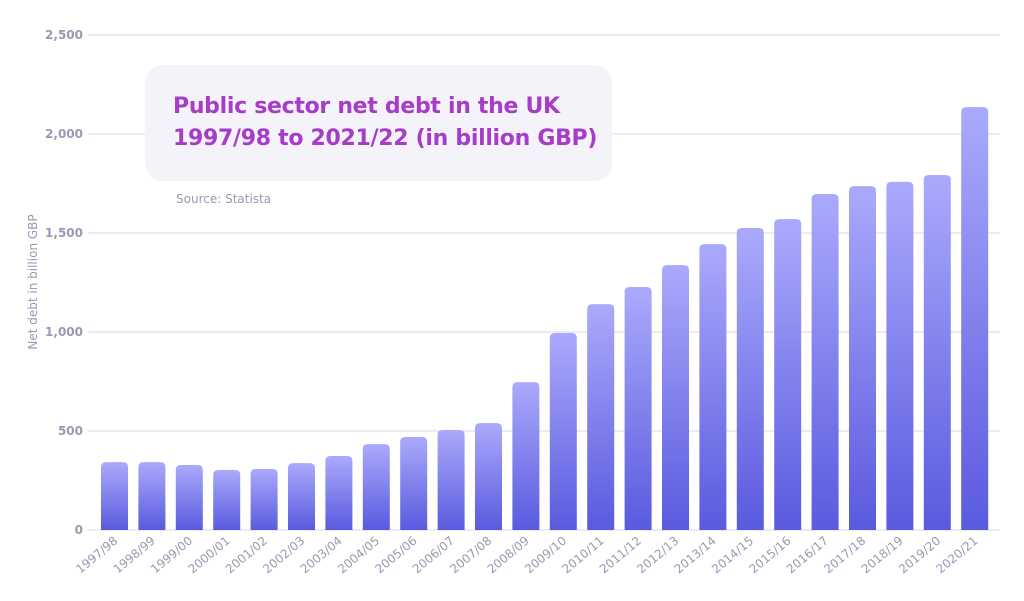 The image size is (1024, 601). I want to click on y-axis-label: Net debt in billion GBP, so click(33, 281).